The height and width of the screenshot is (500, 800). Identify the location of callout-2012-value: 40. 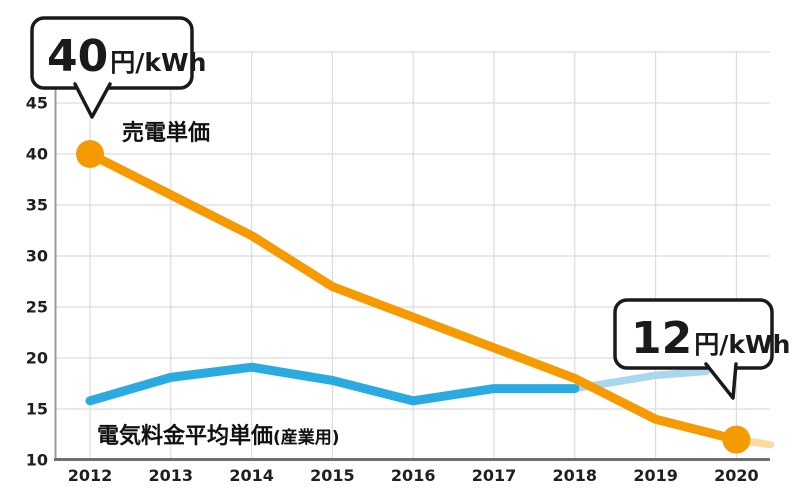
(77, 56).